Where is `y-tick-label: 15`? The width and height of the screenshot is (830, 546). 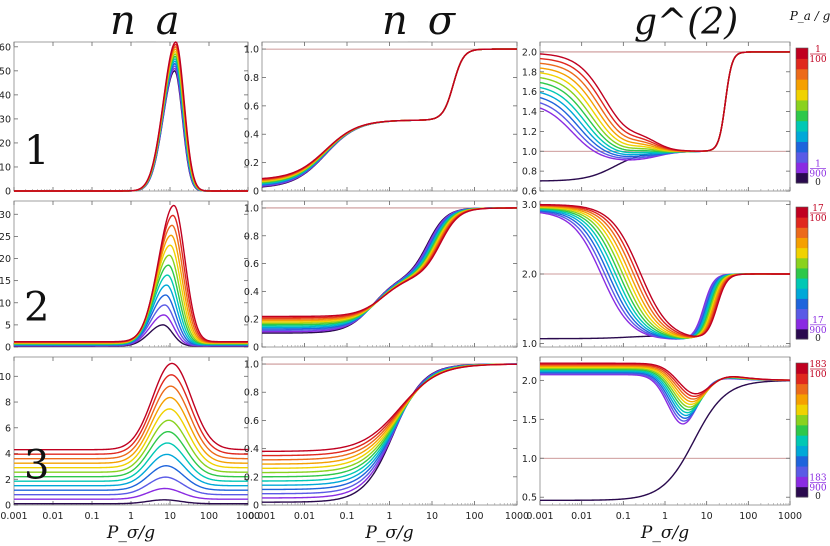
y-tick-label: 15 is located at coordinates (5, 281).